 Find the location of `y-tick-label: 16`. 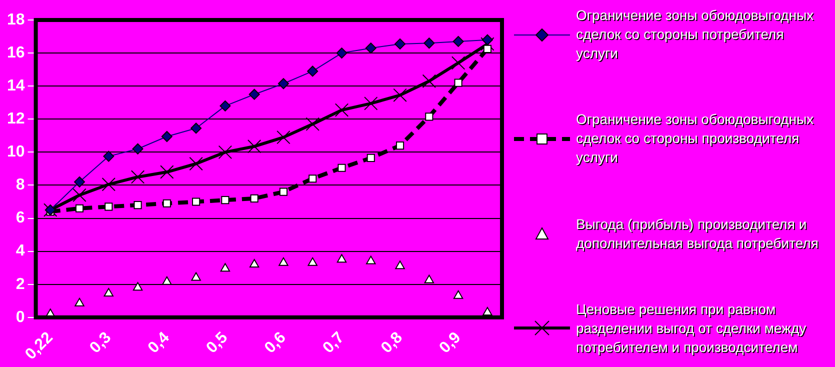

y-tick-label: 16 is located at coordinates (16, 53).